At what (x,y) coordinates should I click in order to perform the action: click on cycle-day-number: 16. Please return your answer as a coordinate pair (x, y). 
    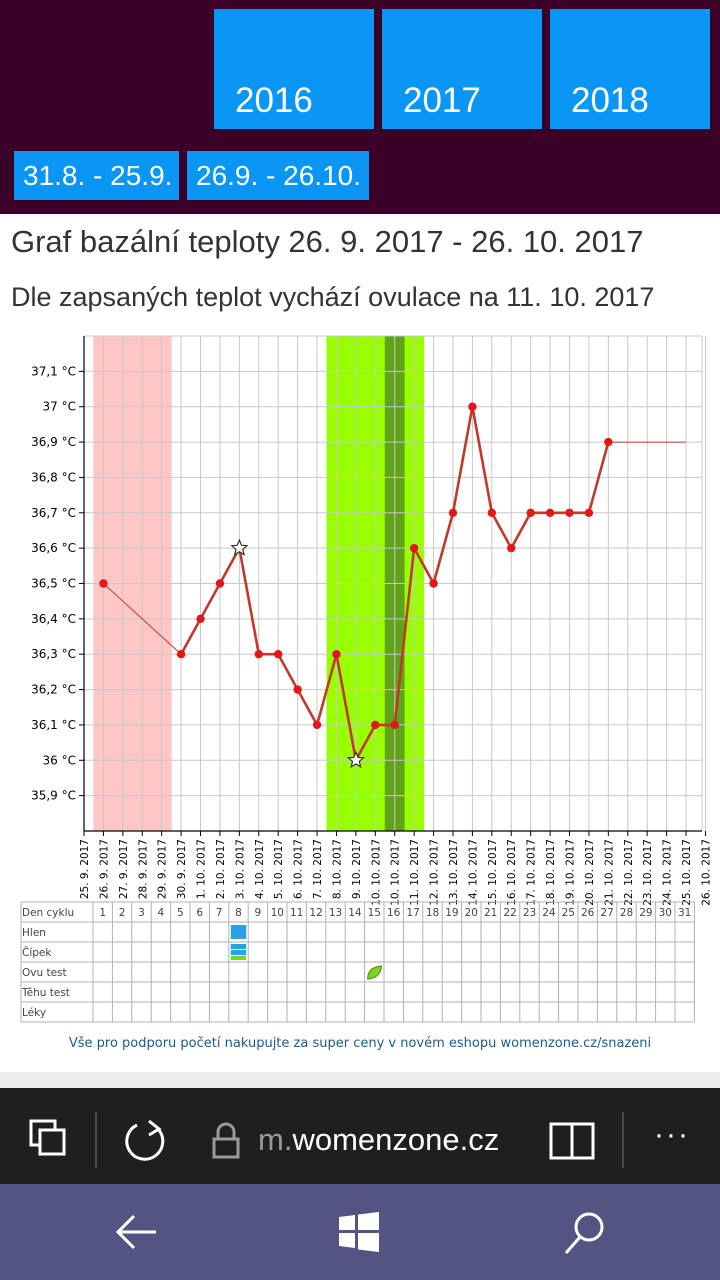
    Looking at the image, I should click on (394, 913).